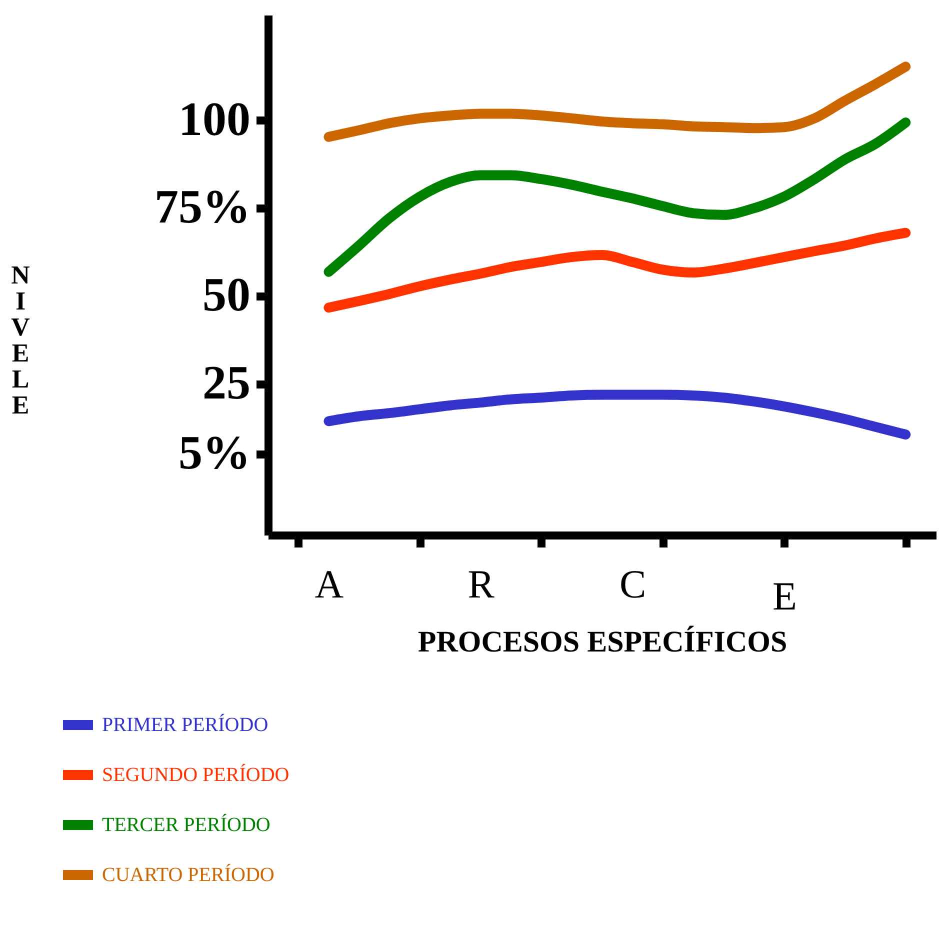 This screenshot has height=952, width=939. Describe the element at coordinates (202, 207) in the screenshot. I see `y-tick-label: 75%` at that location.